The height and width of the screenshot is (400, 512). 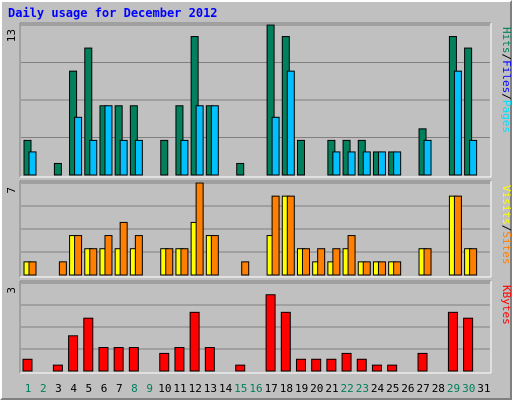 What do you see at coordinates (119, 388) in the screenshot?
I see `x-tick-label-day-7: 7` at bounding box center [119, 388].